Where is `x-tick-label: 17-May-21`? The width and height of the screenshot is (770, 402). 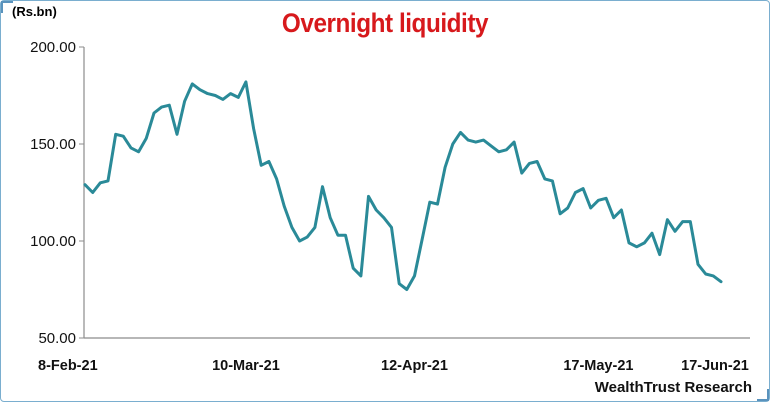 x-tick-label: 17-May-21 is located at coordinates (598, 366).